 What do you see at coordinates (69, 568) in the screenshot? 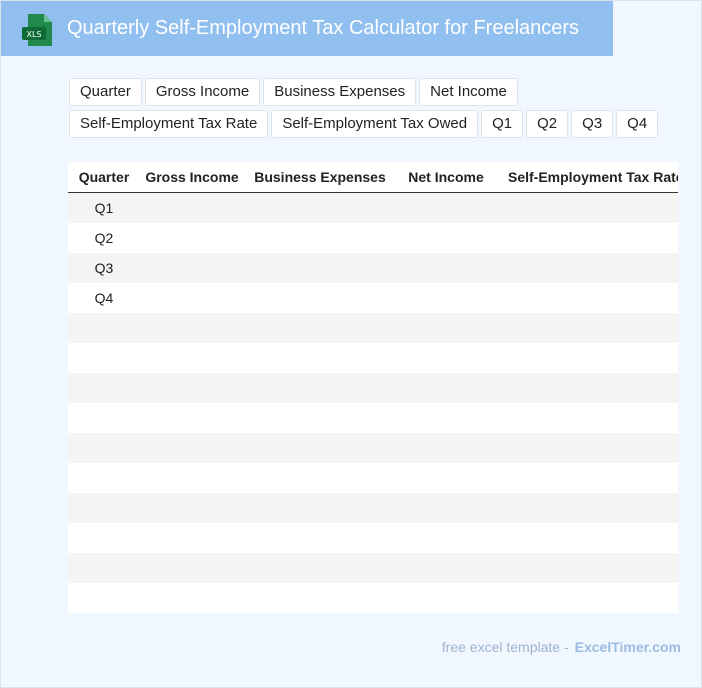
I see `row-index: 2` at bounding box center [69, 568].